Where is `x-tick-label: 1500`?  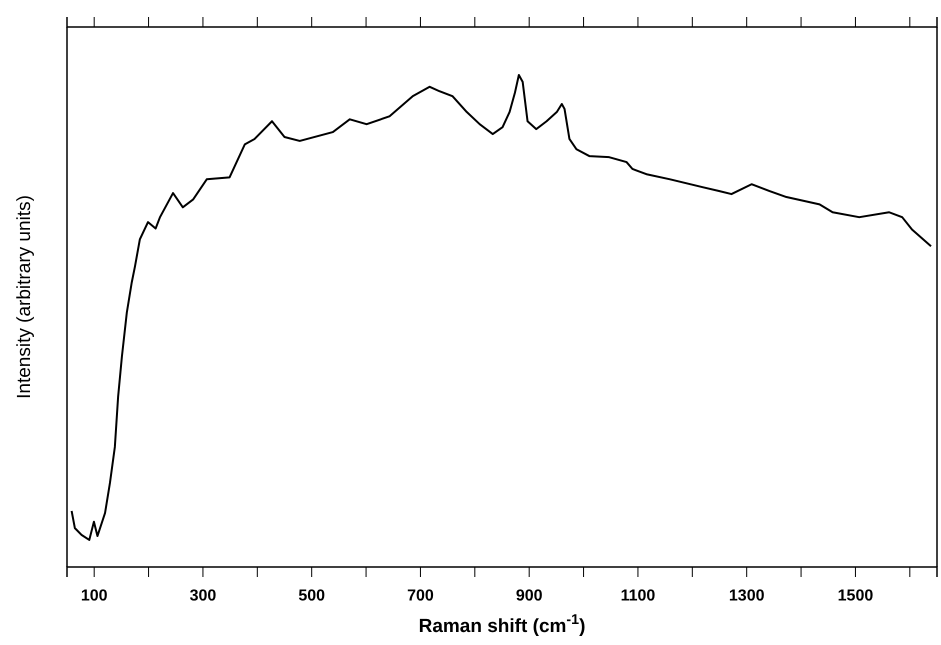
x-tick-label: 1500 is located at coordinates (856, 595).